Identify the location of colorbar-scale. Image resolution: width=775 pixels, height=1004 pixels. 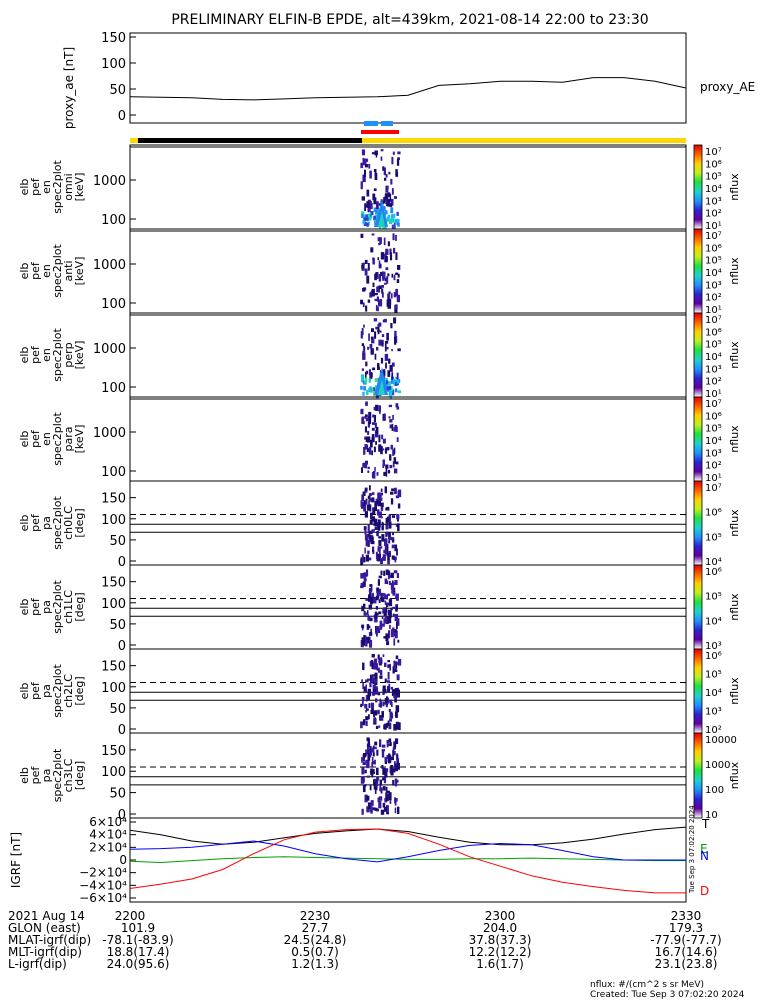
(698, 271).